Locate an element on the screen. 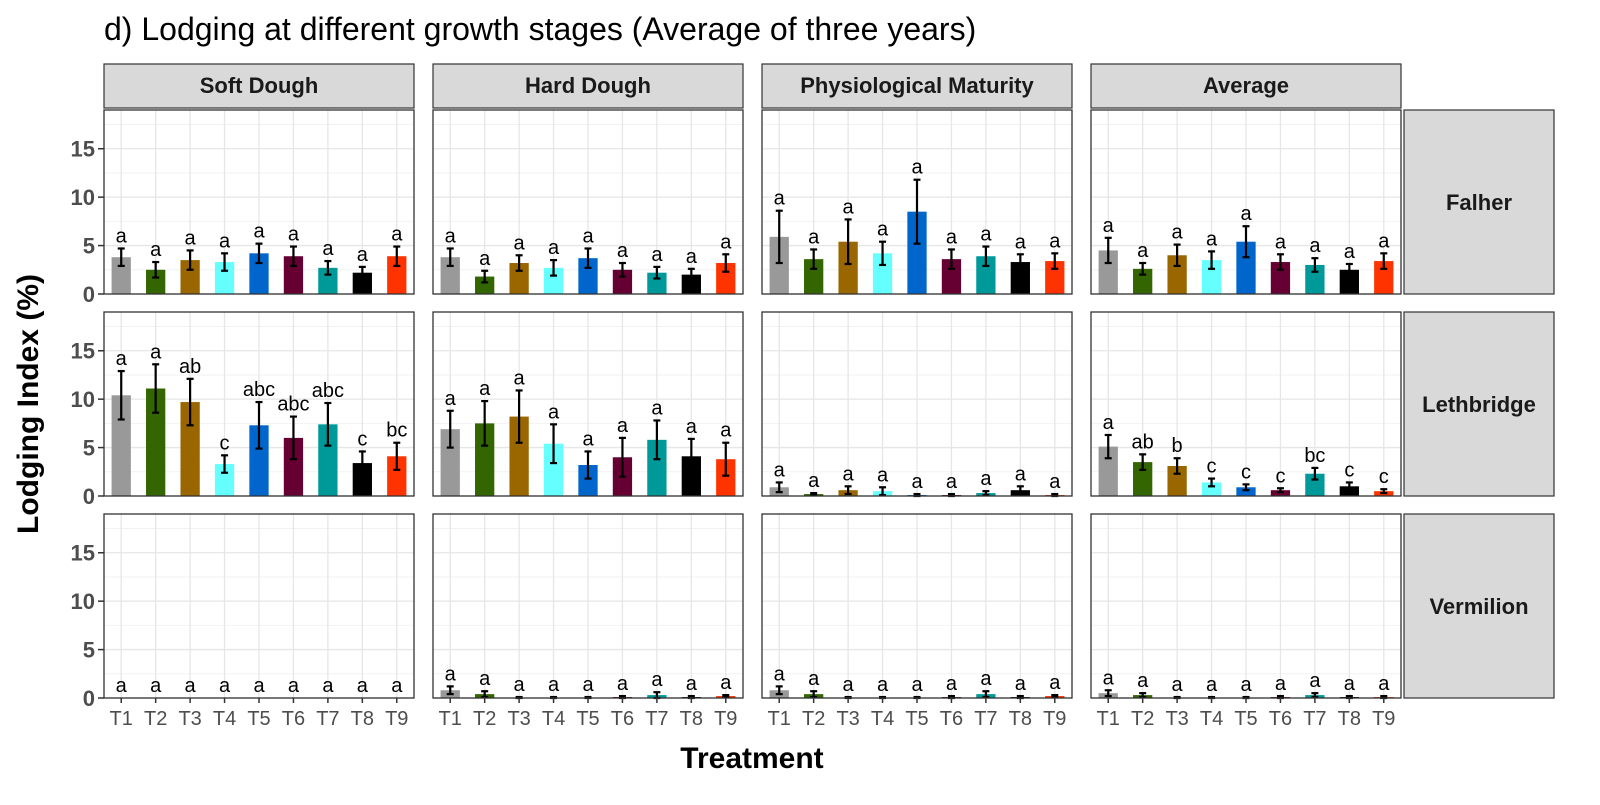  x-tick-label: T8 is located at coordinates (691, 719).